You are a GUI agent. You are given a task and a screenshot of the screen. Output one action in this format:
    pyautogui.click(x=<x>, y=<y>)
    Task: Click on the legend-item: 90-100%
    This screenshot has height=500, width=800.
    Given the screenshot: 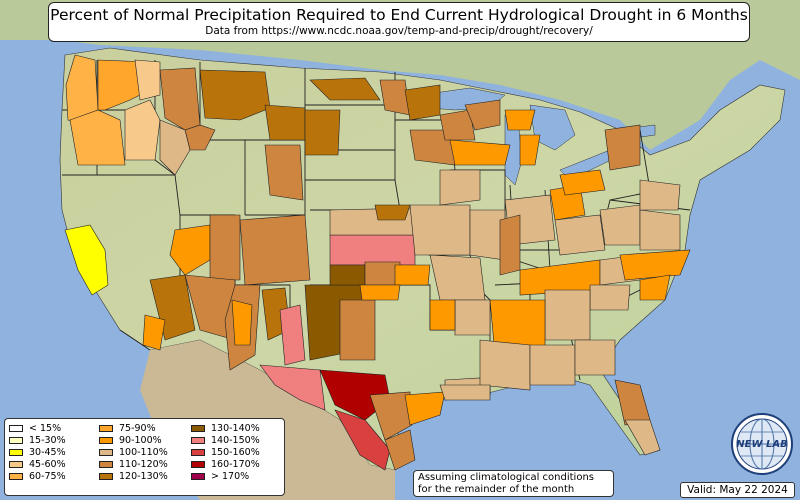 What is the action you would take?
    pyautogui.click(x=133, y=440)
    